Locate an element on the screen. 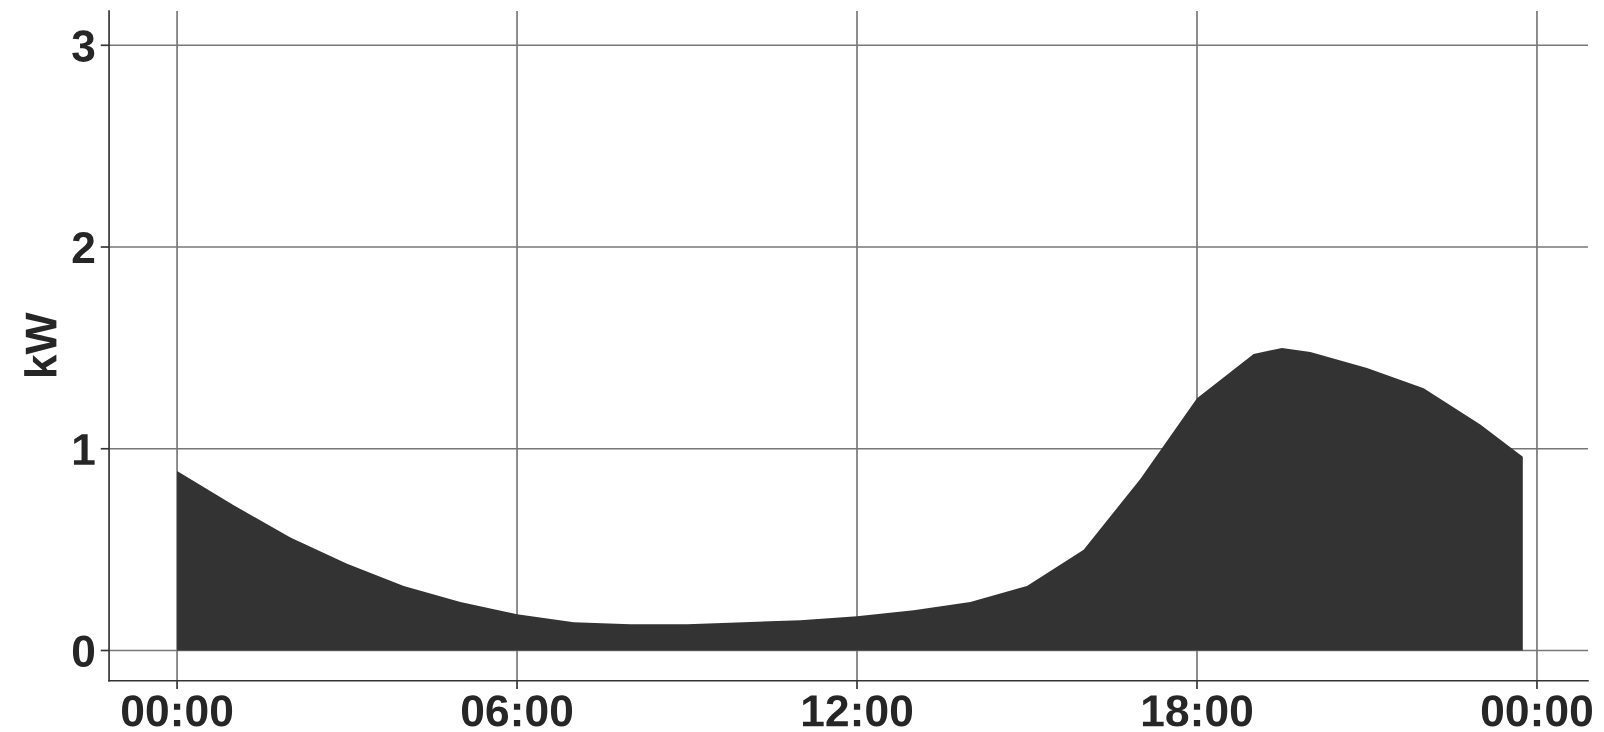  x-tick-label: 06:00 is located at coordinates (517, 711).